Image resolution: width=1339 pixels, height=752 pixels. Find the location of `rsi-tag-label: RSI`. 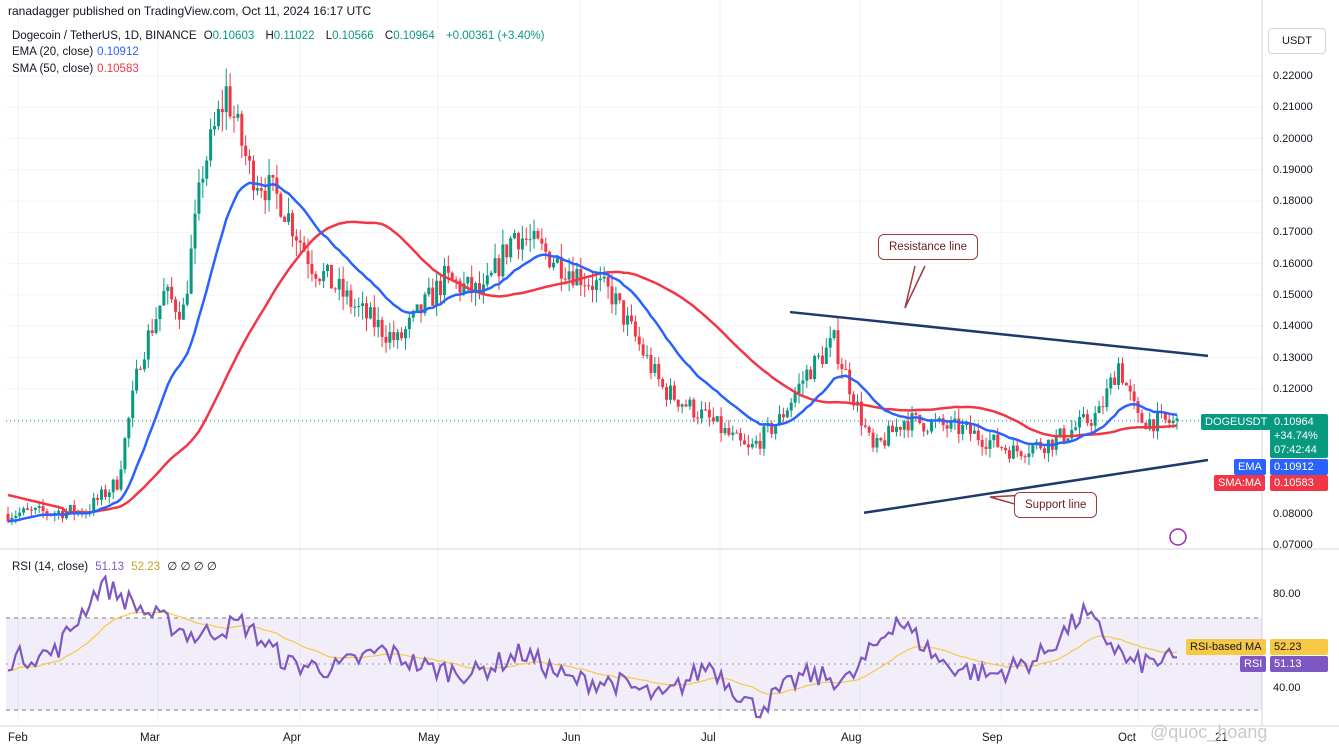

rsi-tag-label: RSI is located at coordinates (1253, 664).